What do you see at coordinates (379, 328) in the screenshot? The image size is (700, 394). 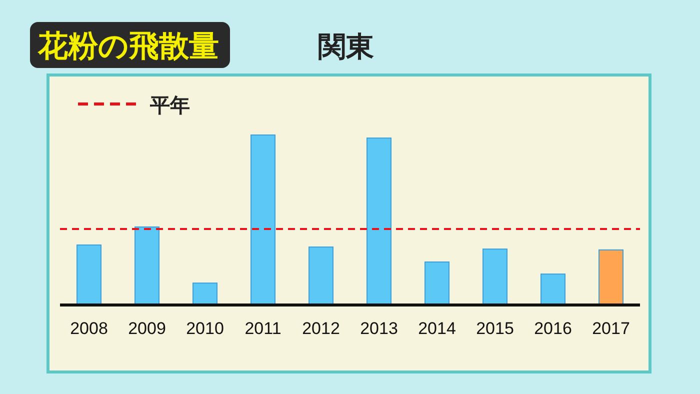 I see `x-tick-label: 2013` at bounding box center [379, 328].